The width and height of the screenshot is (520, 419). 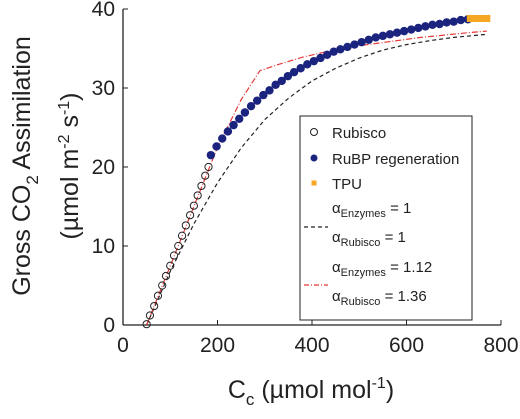 I want to click on y-axis-unit: (µmol m-2 s-1), so click(x=70, y=165).